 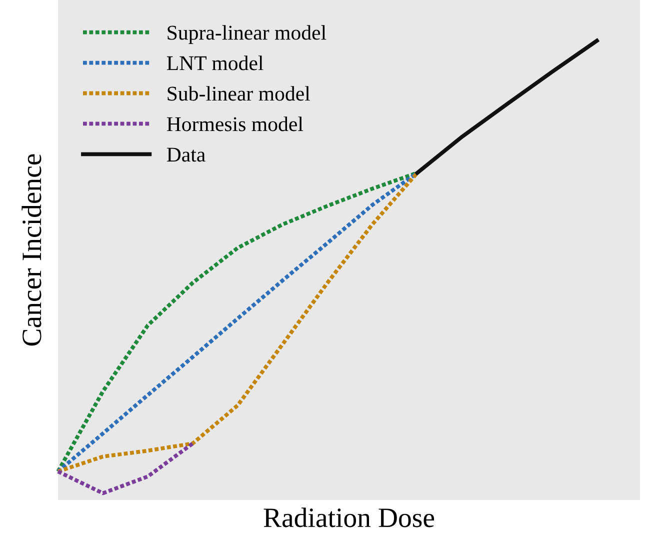 What do you see at coordinates (32, 250) in the screenshot?
I see `y-axis-title: Cancer Incidence` at bounding box center [32, 250].